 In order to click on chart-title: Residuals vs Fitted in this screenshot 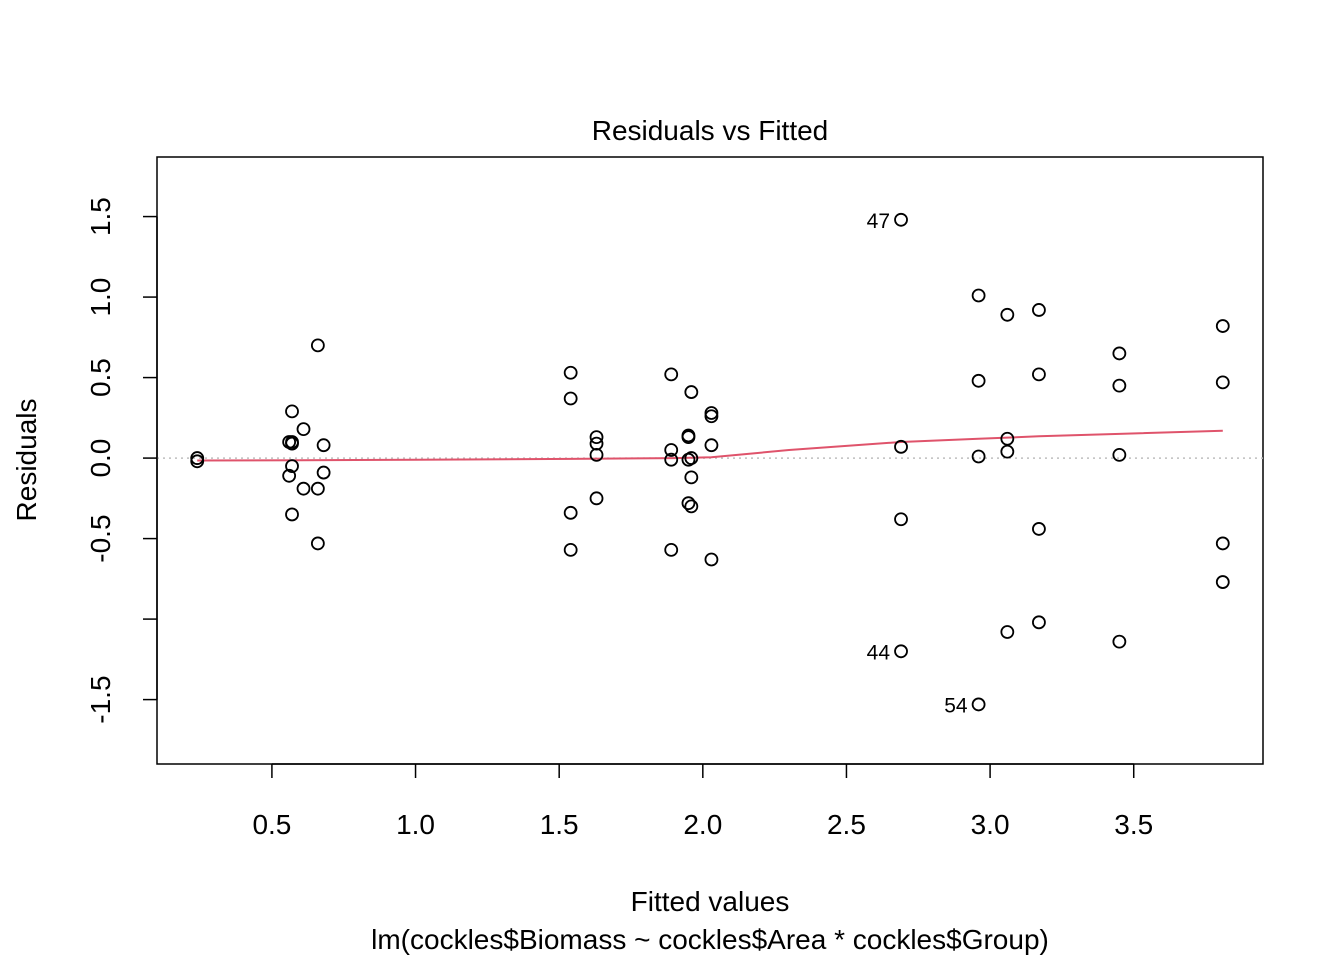, I will do `click(710, 130)`.